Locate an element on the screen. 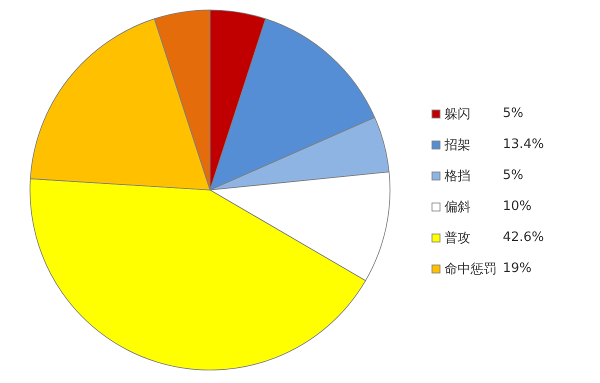  legend-label: 偏斜 is located at coordinates (458, 207).